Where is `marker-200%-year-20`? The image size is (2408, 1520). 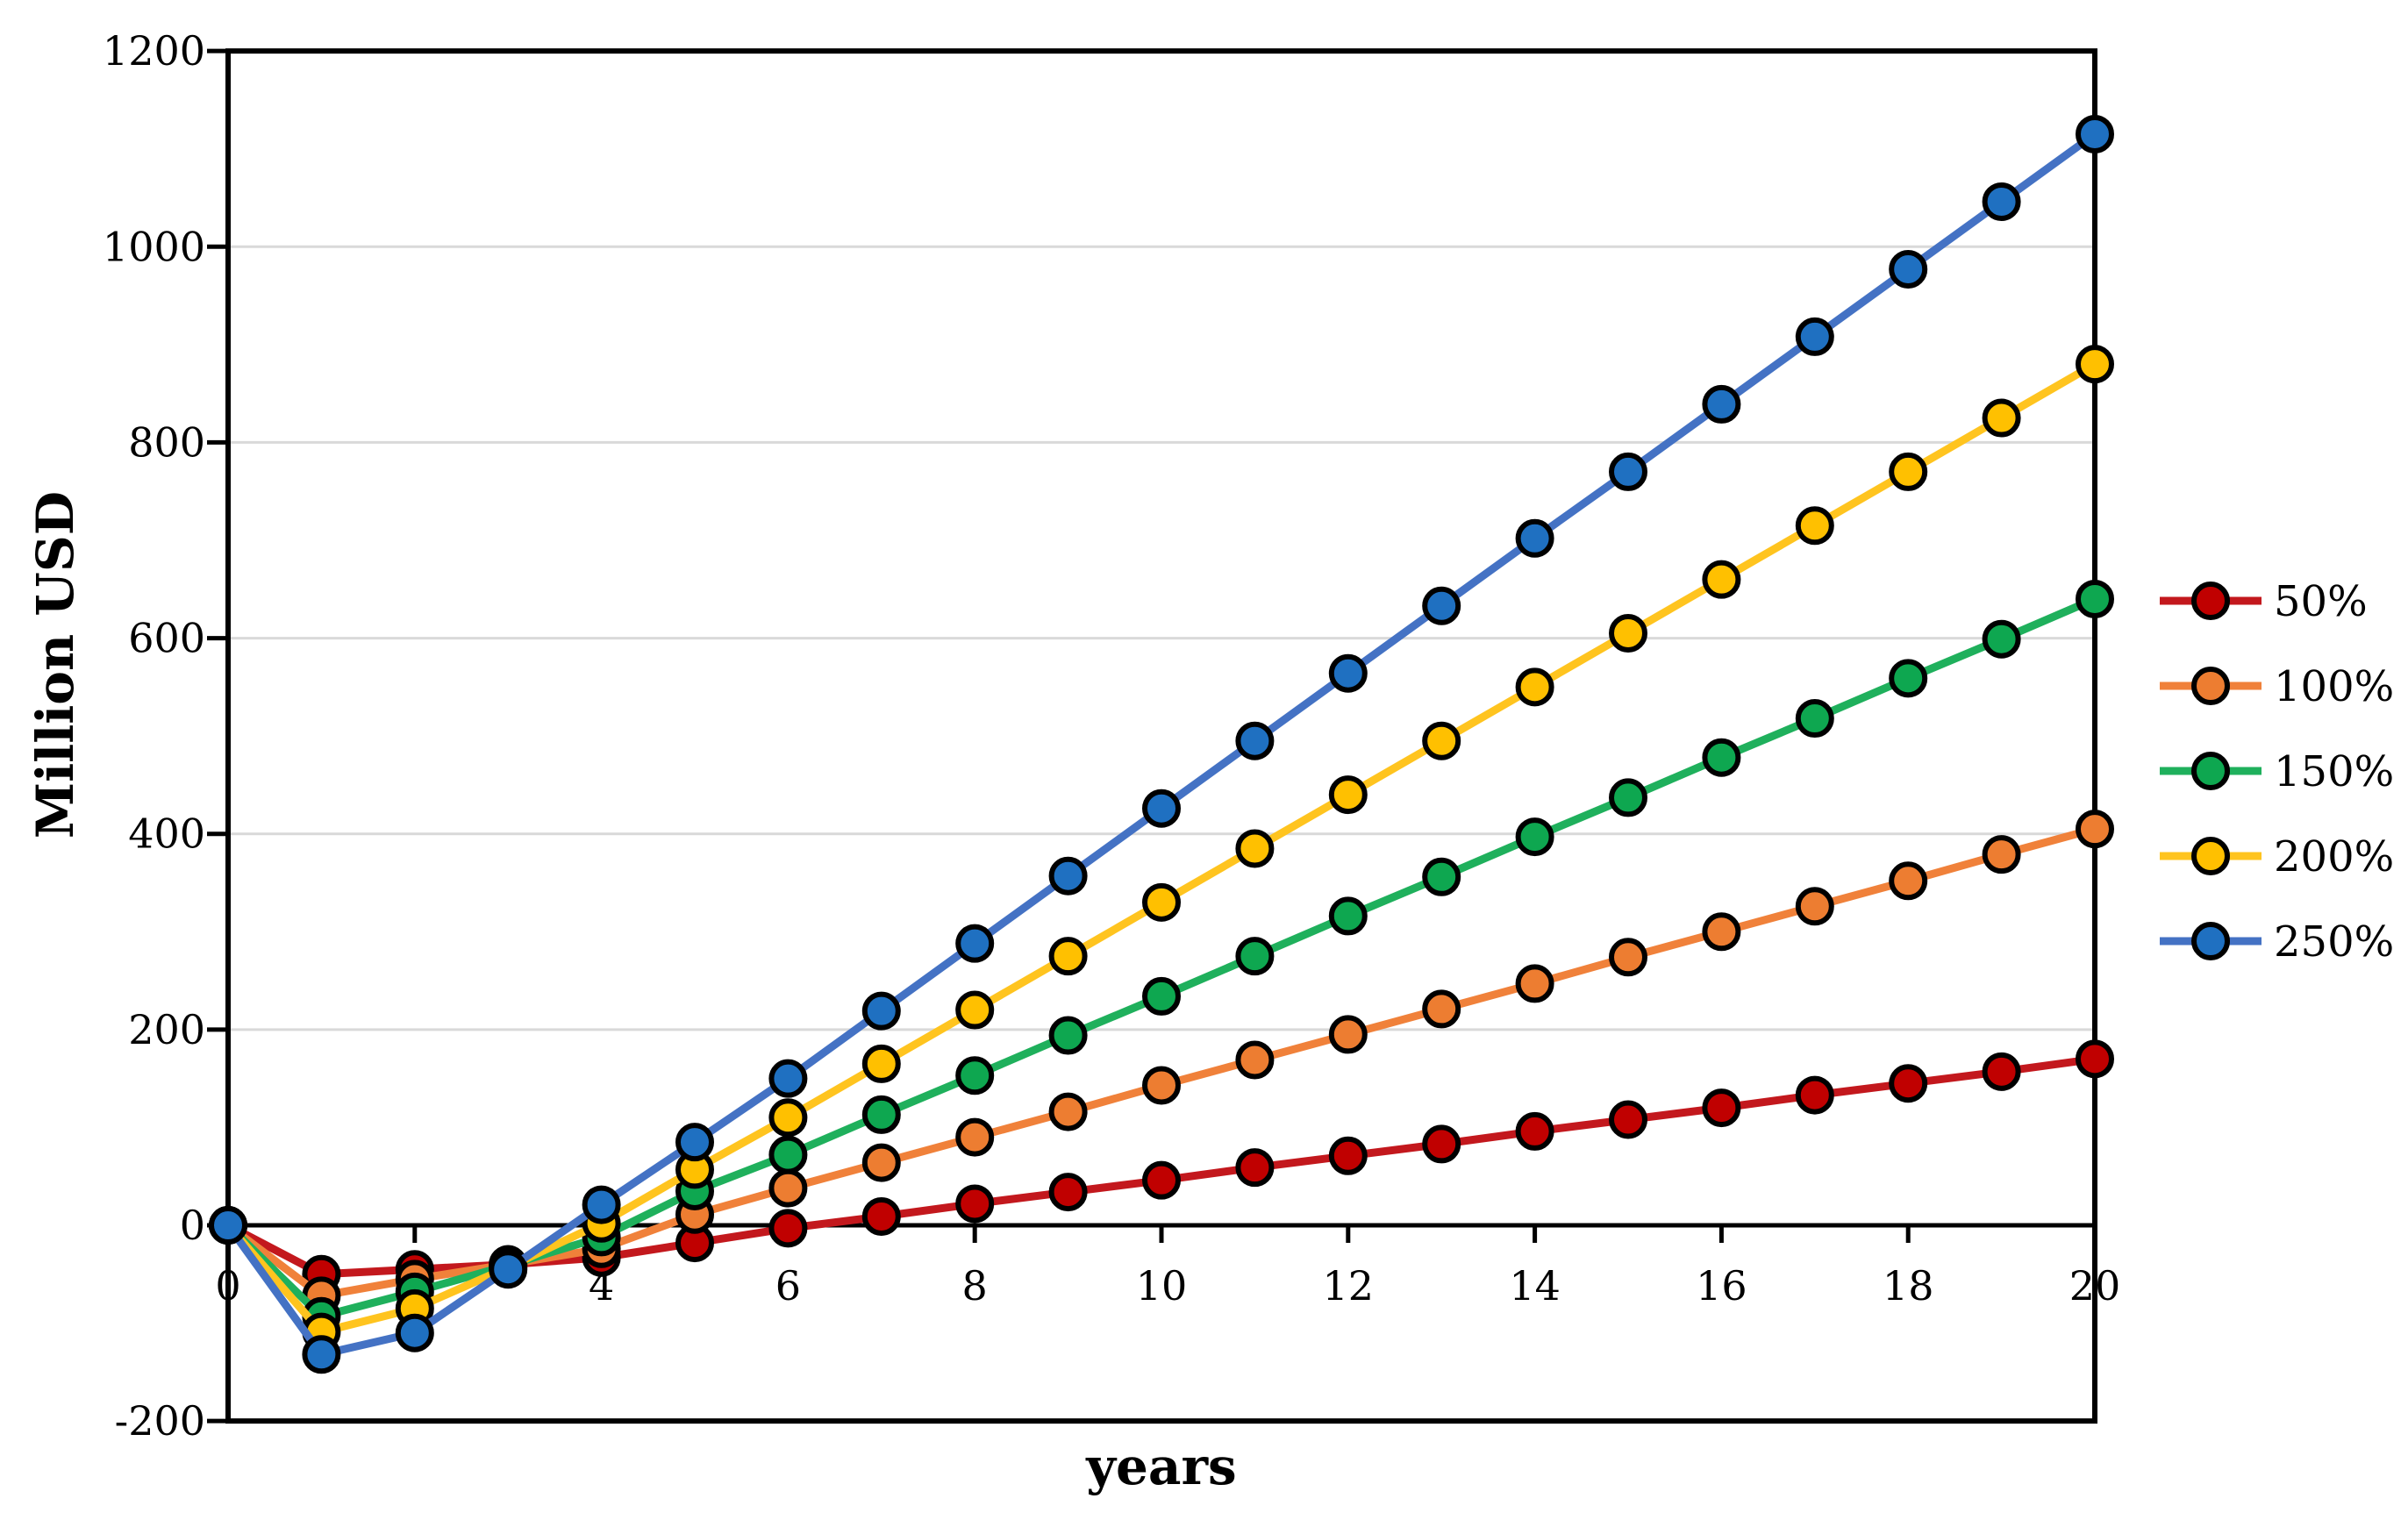
marker-200%-year-20 is located at coordinates (2095, 364).